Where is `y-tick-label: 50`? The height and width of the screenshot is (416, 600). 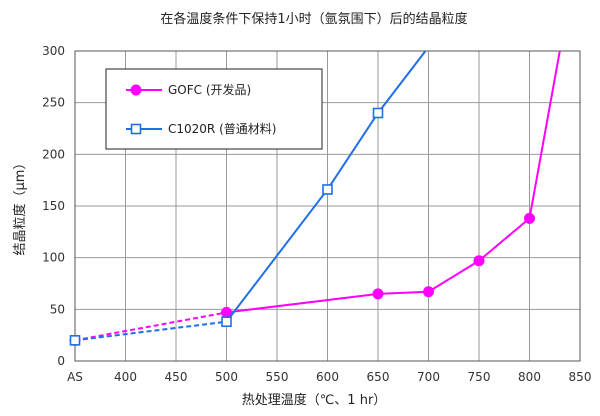
y-tick-label: 50 is located at coordinates (57, 309).